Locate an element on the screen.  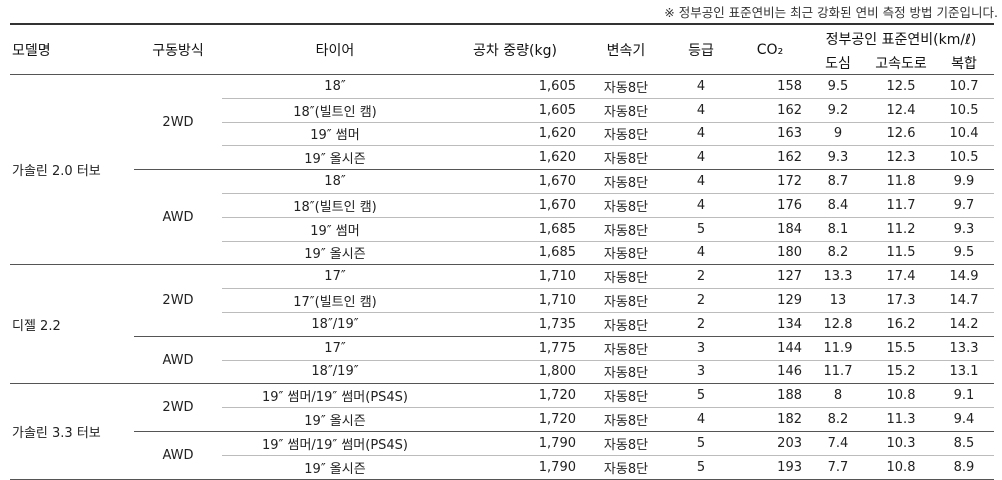
tire-cell: 18″/19″ is located at coordinates (335, 324).